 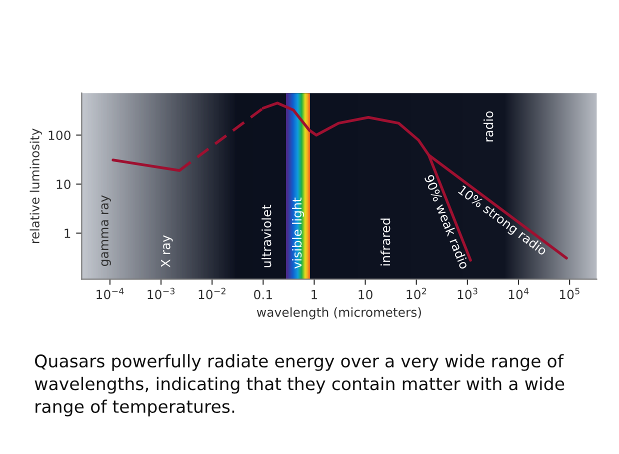 What do you see at coordinates (106, 230) in the screenshot?
I see `annotation: gamma ray` at bounding box center [106, 230].